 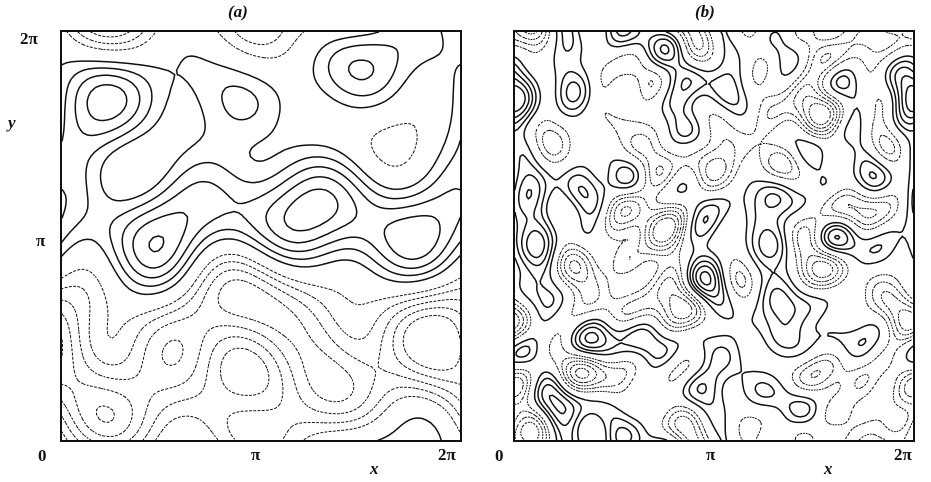 I want to click on panel-b-xlabel: x, so click(x=828, y=468).